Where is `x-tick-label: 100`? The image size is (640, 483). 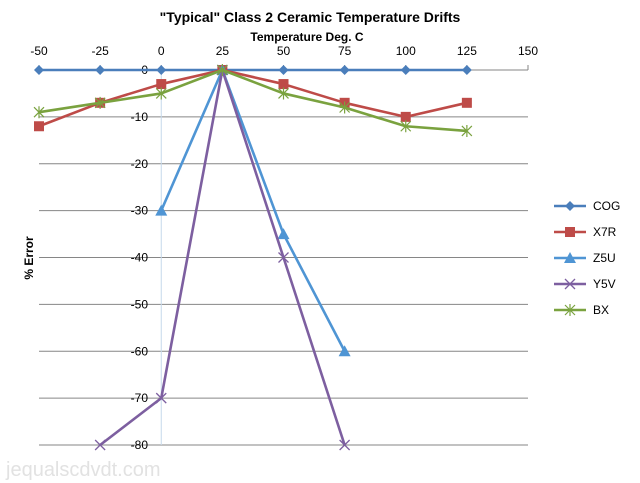
x-tick-label: 100 is located at coordinates (406, 51).